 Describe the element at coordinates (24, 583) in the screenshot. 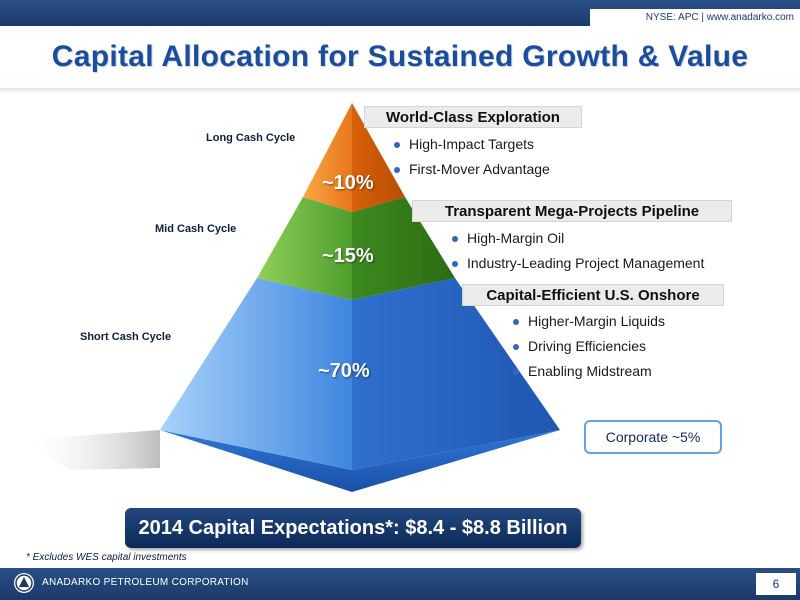

I see `anadarko-logo-icon` at that location.